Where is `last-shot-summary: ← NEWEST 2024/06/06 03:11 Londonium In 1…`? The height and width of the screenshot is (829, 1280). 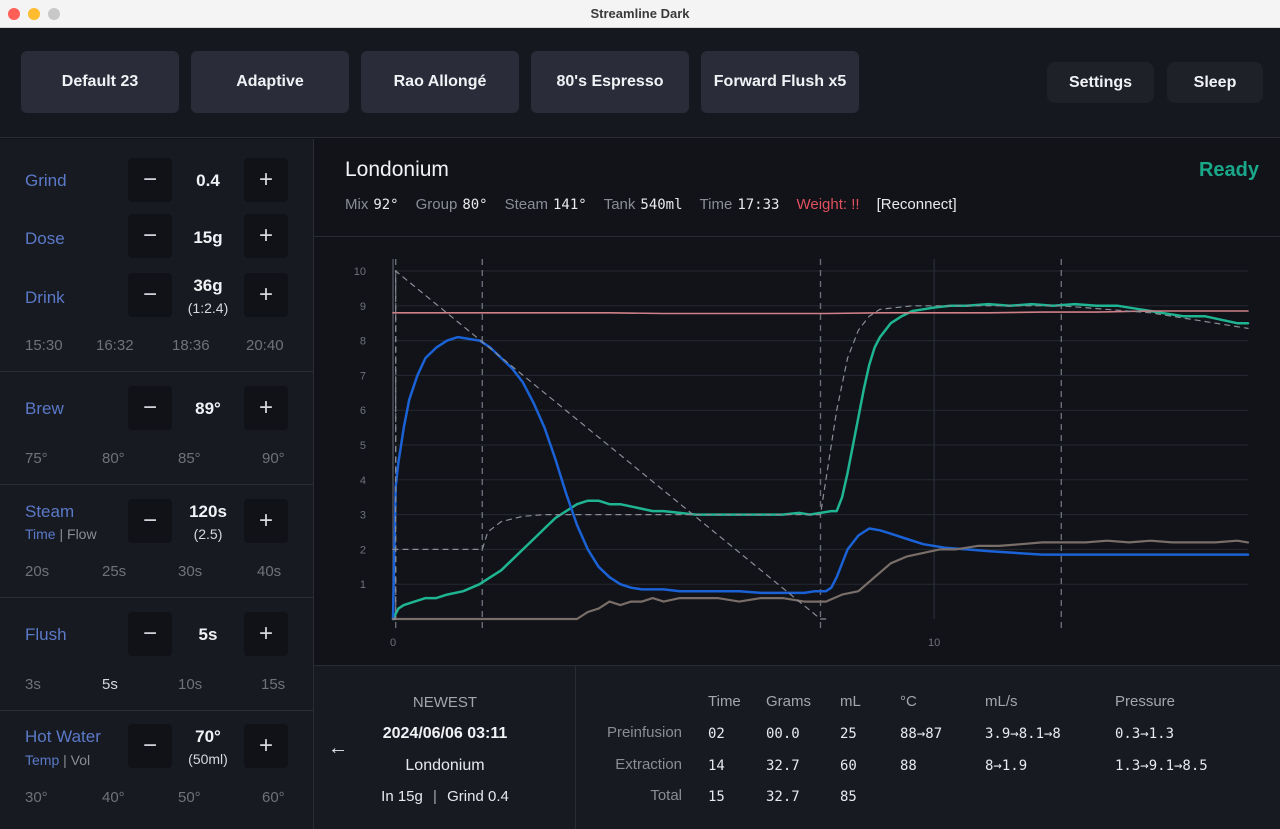 last-shot-summary: ← NEWEST 2024/06/06 03:11 Londonium In 1… is located at coordinates (445, 747).